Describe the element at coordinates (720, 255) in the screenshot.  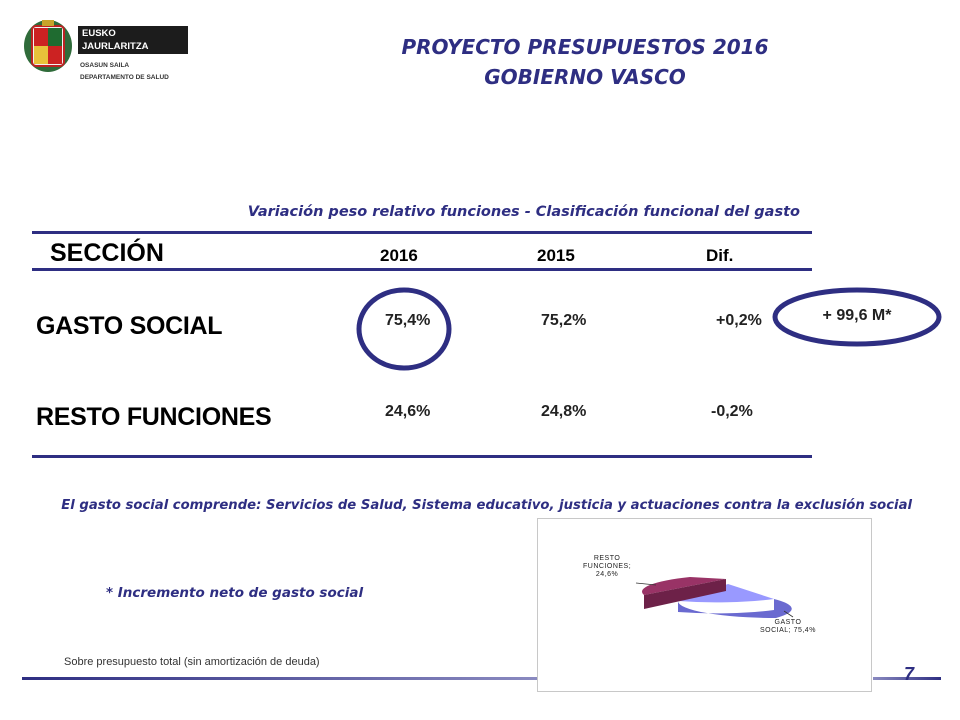
I see `column-header-dif: Dif.` at that location.